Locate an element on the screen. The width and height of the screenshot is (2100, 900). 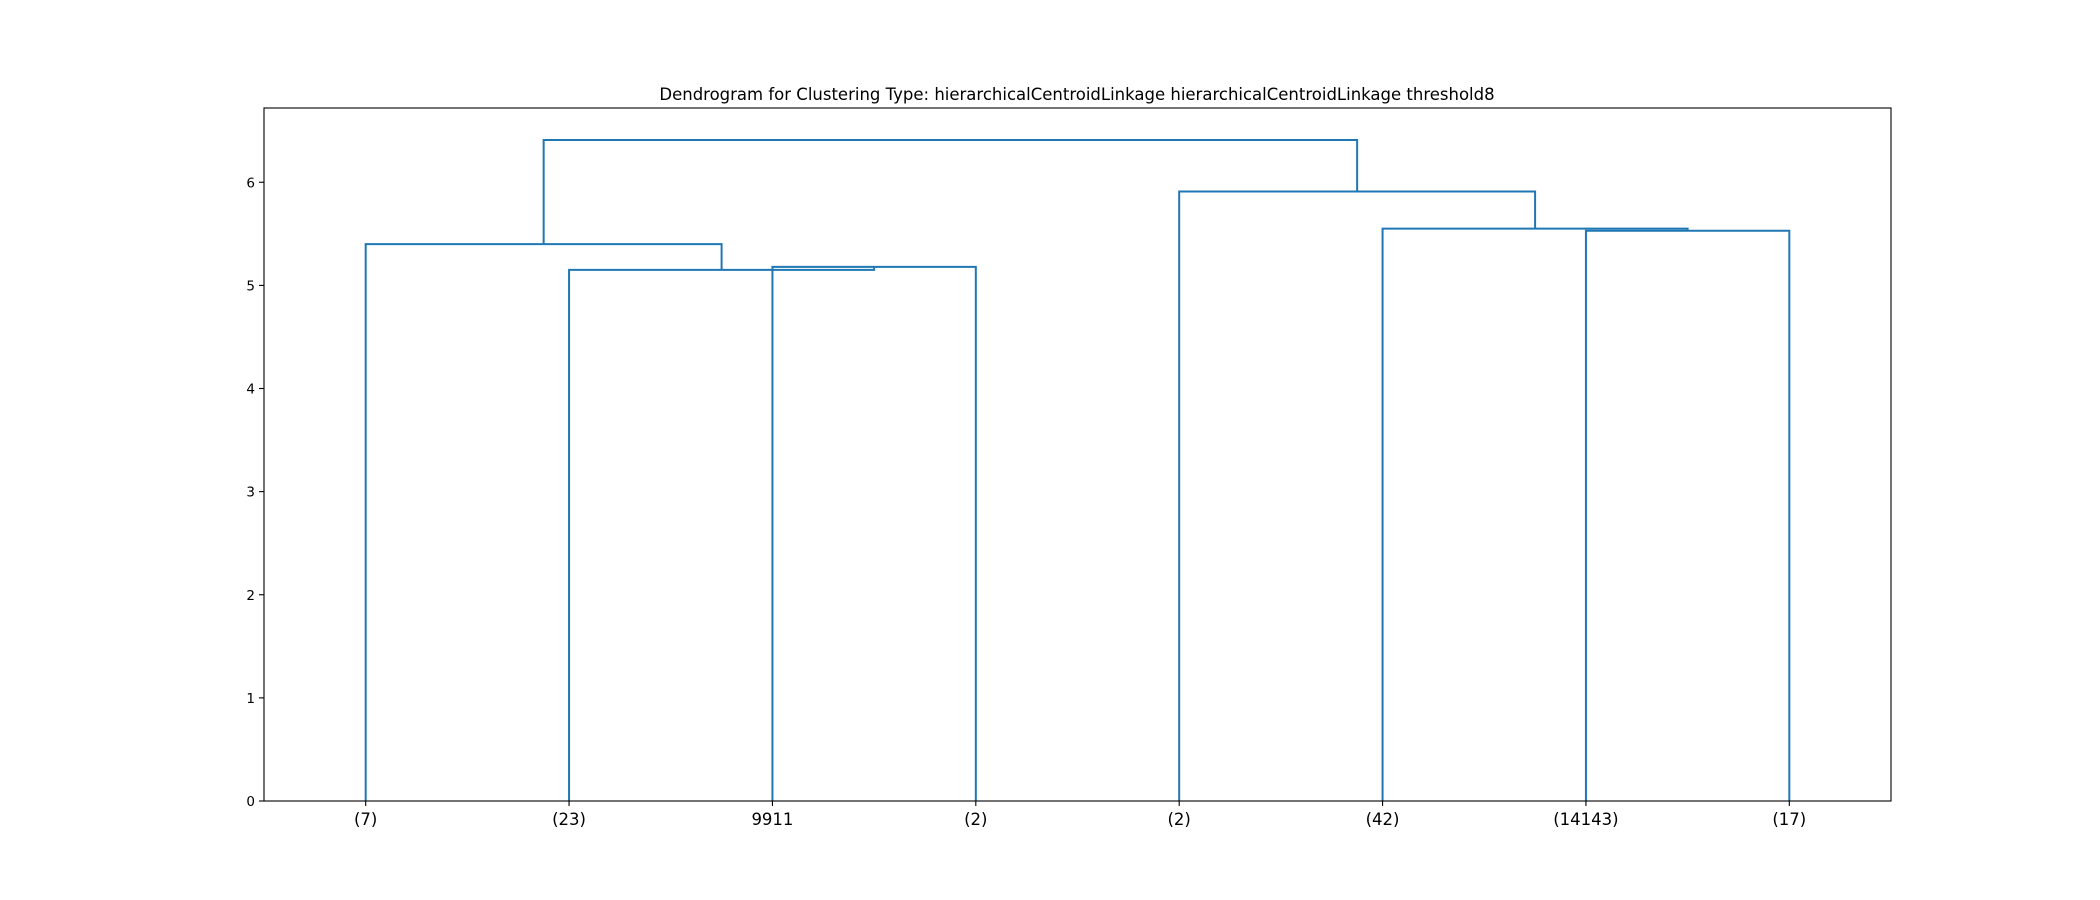
y-tick-label: 6 is located at coordinates (250, 183).